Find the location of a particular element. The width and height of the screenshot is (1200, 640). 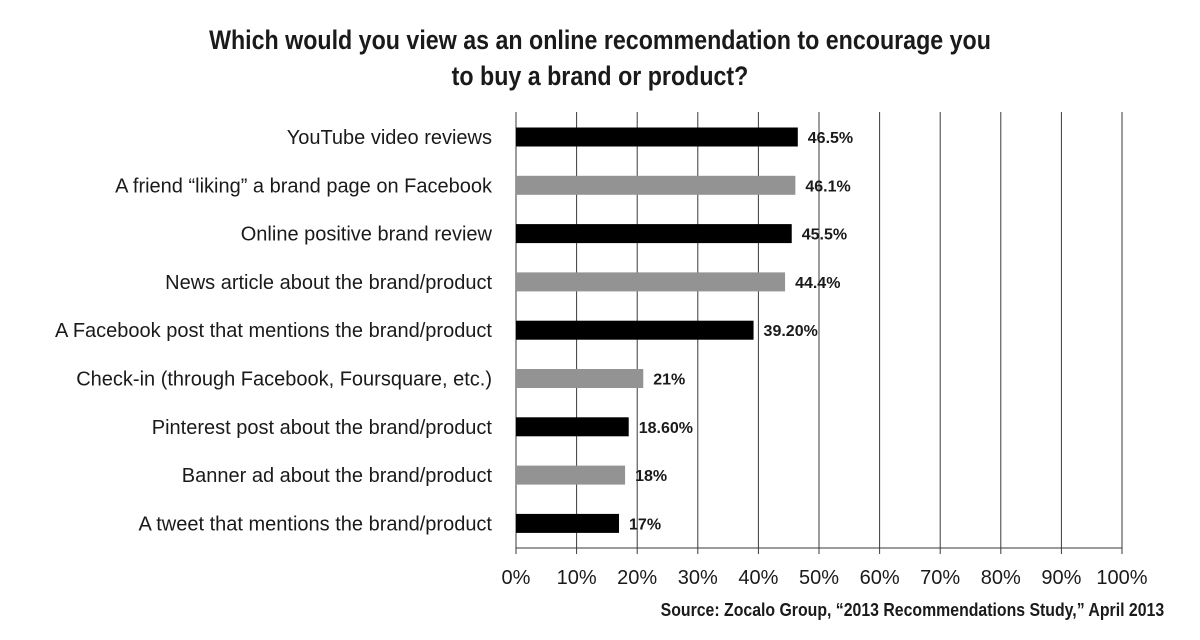

chart-title-line-2: to buy a brand or product? is located at coordinates (600, 76).